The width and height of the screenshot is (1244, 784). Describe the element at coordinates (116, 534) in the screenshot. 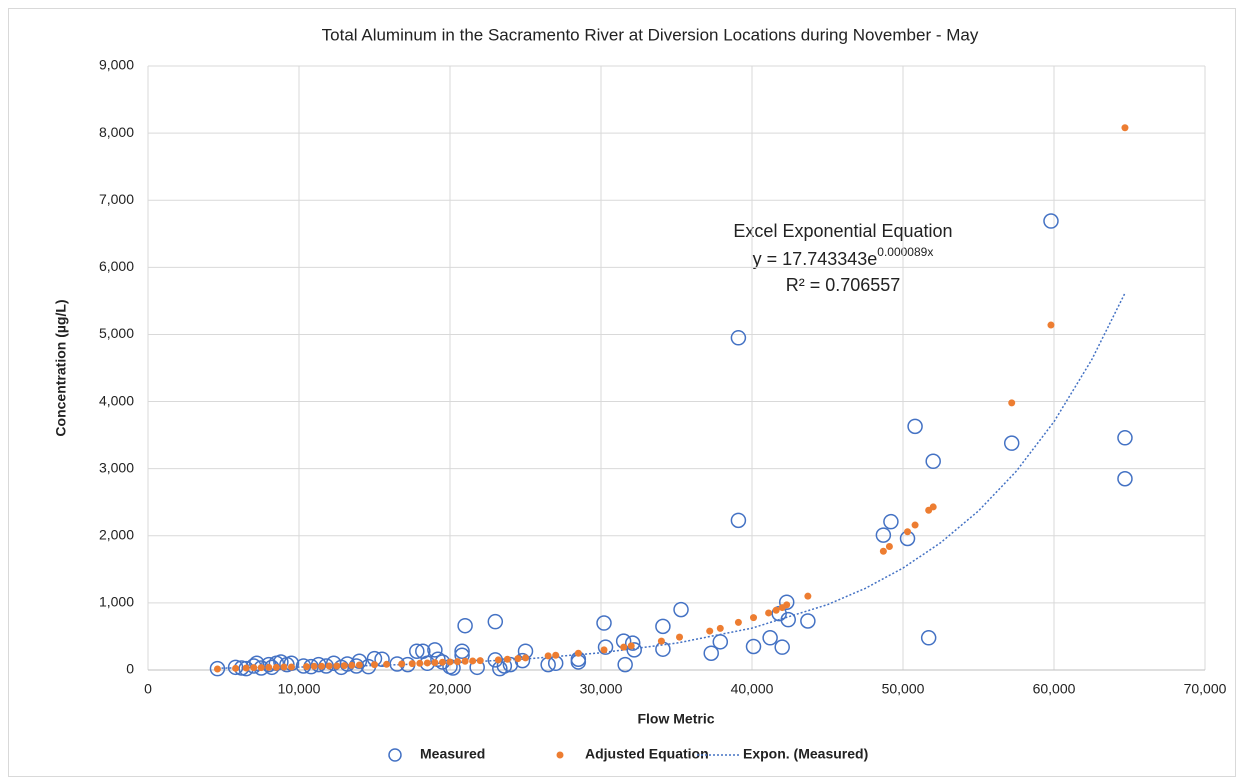

I see `y-tick-label: 2,000` at that location.